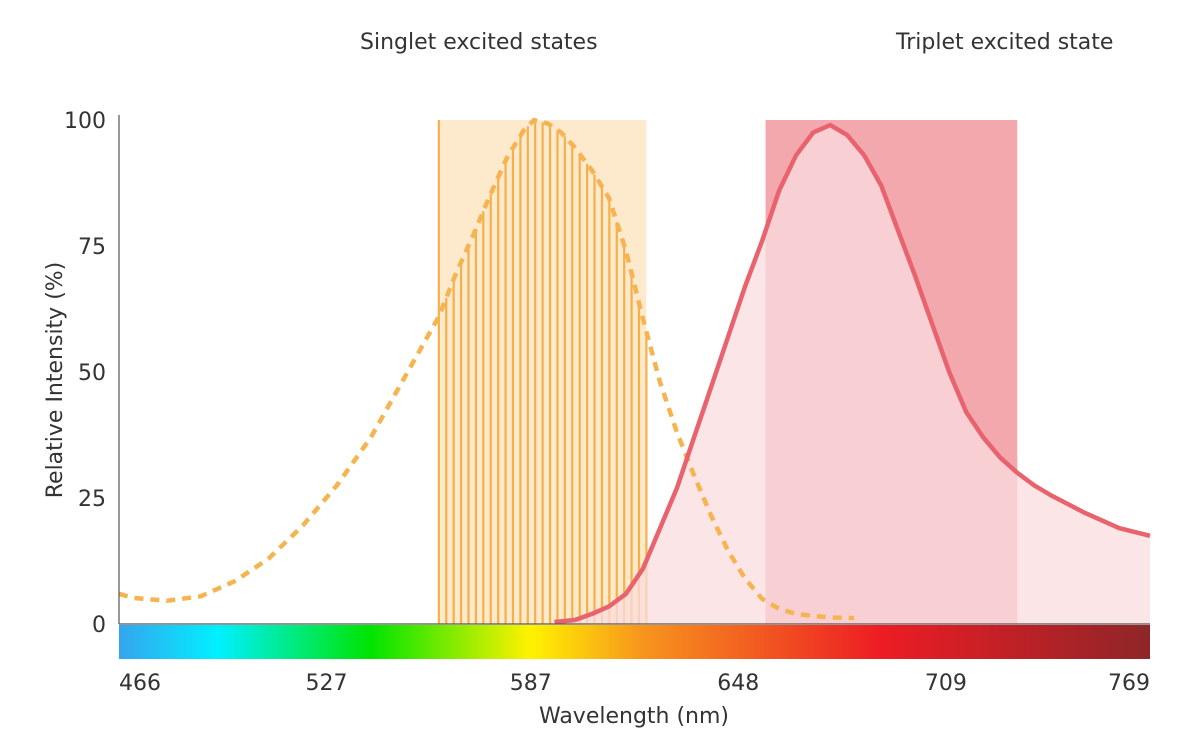 The height and width of the screenshot is (754, 1200). Describe the element at coordinates (479, 42) in the screenshot. I see `singlet-region-label: Singlet excited states` at that location.